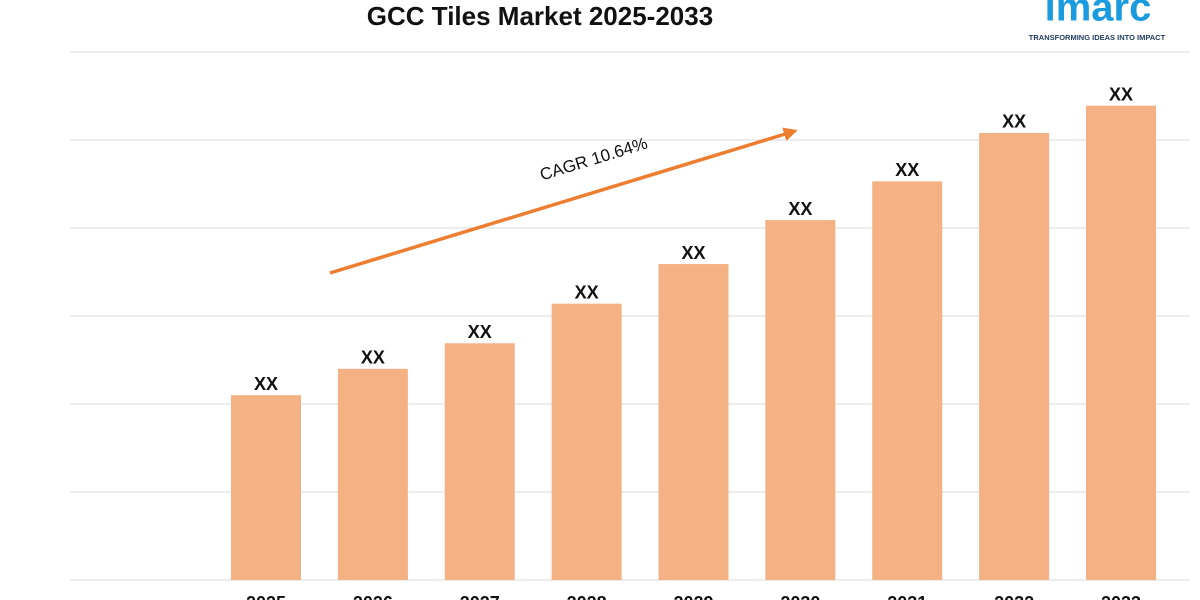 The width and height of the screenshot is (1200, 600). Describe the element at coordinates (540, 16) in the screenshot. I see `chart-title: GCC Tiles Market 2025-2033` at that location.